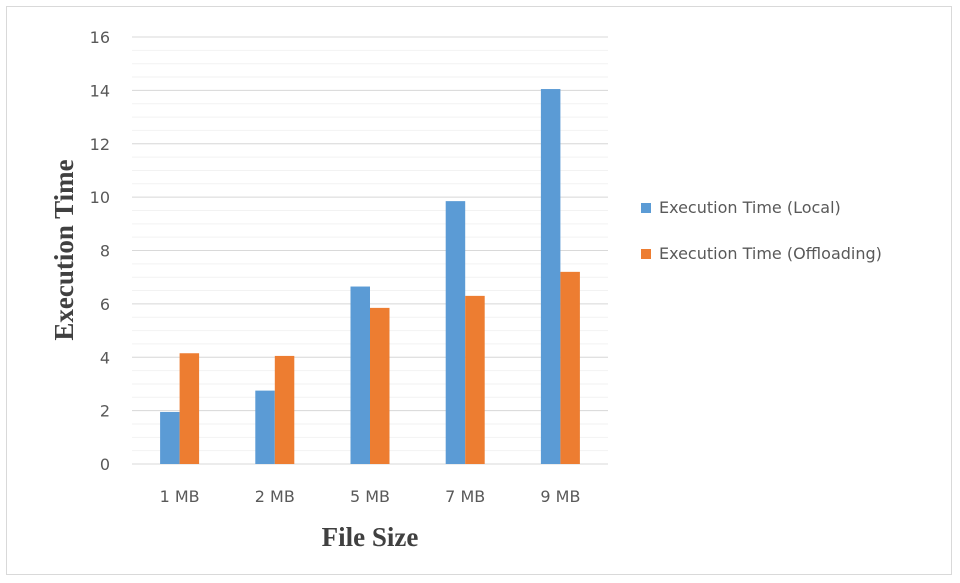  What do you see at coordinates (105, 464) in the screenshot?
I see `y-tick-label: 0` at bounding box center [105, 464].